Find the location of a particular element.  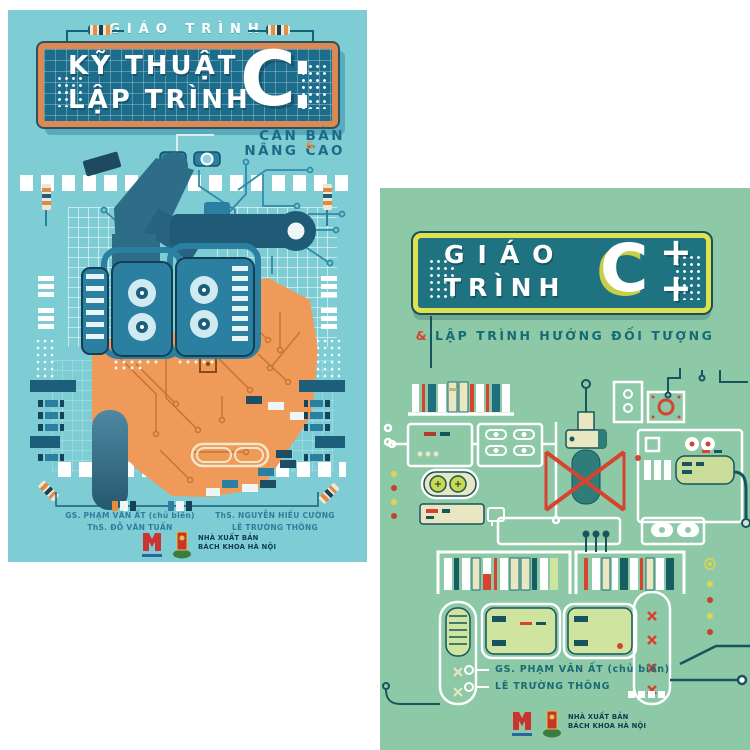

authors-right-column: ThS. NGUYỄN HIẾU CƯỜNG LÊ TRƯỜNG THÔNG is located at coordinates (275, 522).